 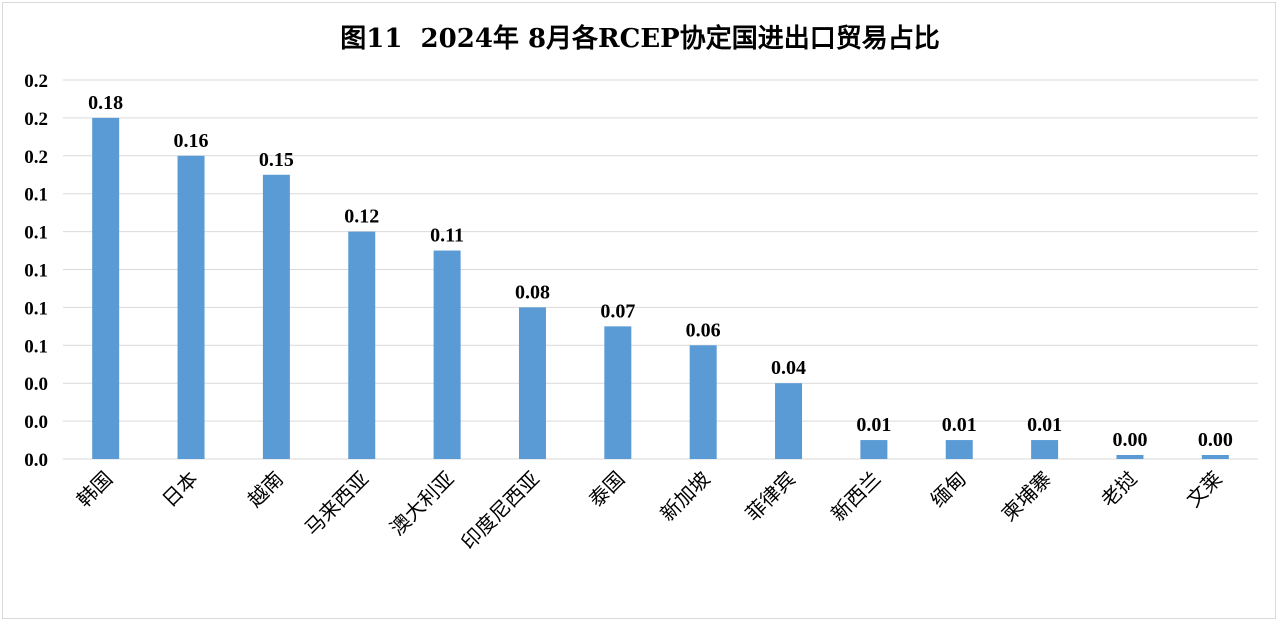 I want to click on x-tick-label: 文莱, so click(x=1204, y=489).